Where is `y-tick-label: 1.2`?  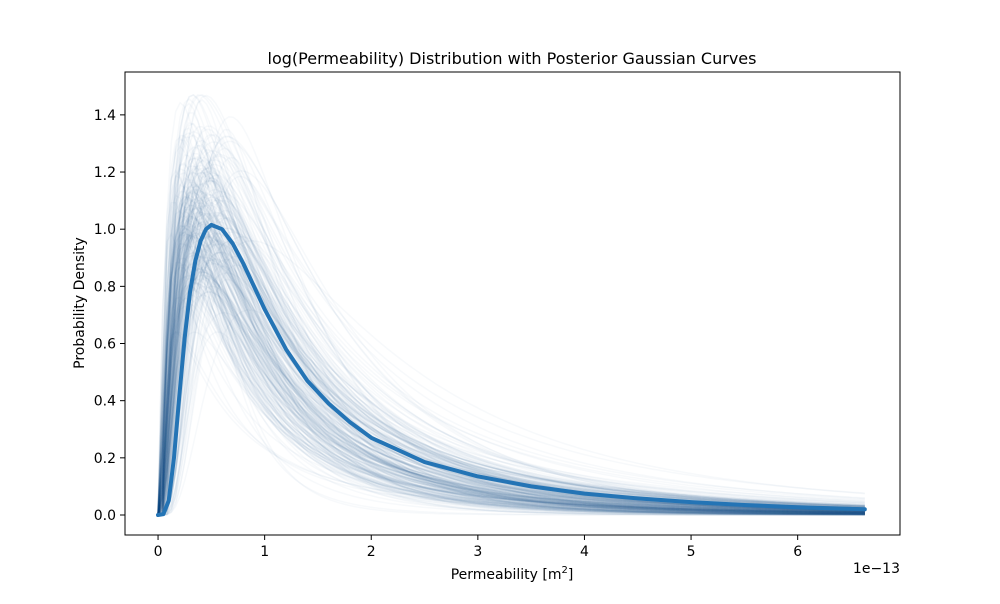
y-tick-label: 1.2 is located at coordinates (105, 173).